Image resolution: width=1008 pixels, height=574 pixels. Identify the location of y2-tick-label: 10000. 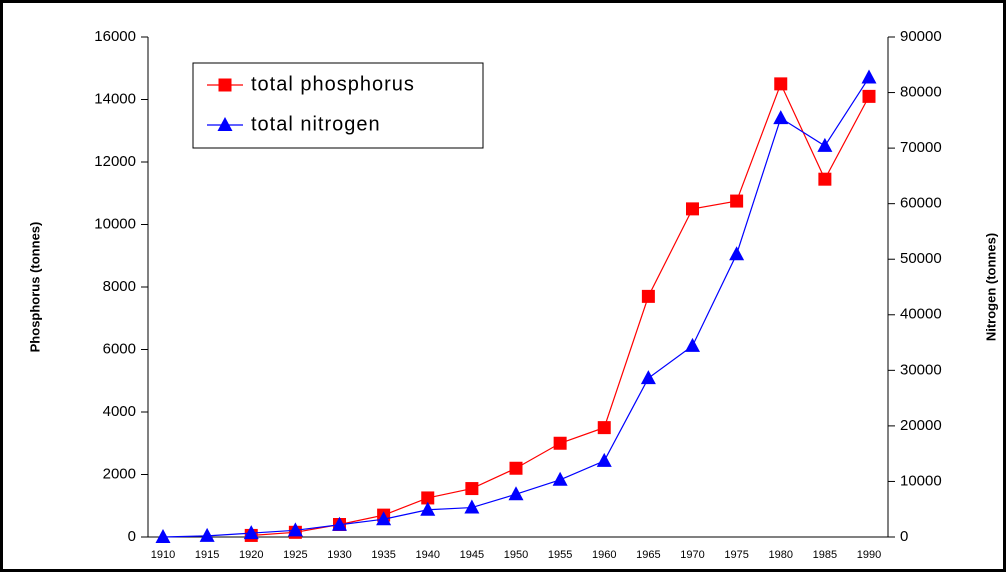
(921, 480).